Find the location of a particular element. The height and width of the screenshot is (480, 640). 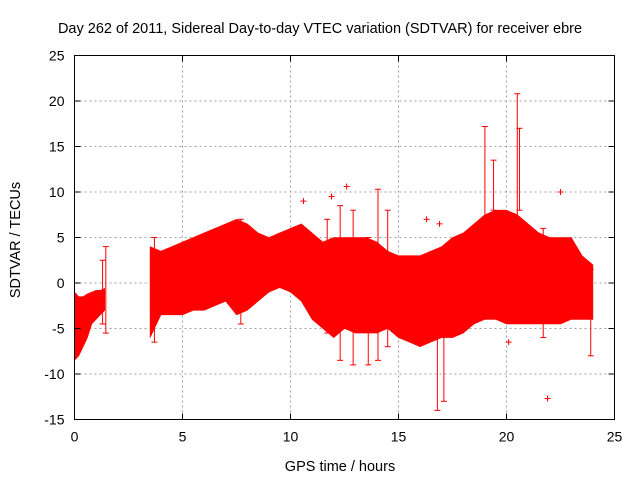

x-tick-label: 0 is located at coordinates (75, 437).